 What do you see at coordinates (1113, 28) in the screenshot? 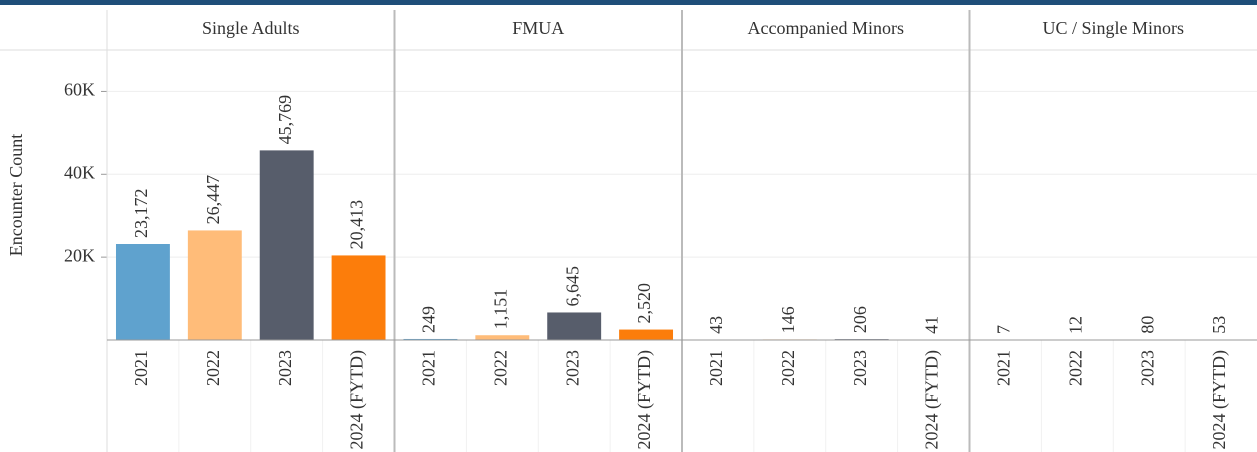
I see `panel-title: UC / Single Minors` at bounding box center [1113, 28].